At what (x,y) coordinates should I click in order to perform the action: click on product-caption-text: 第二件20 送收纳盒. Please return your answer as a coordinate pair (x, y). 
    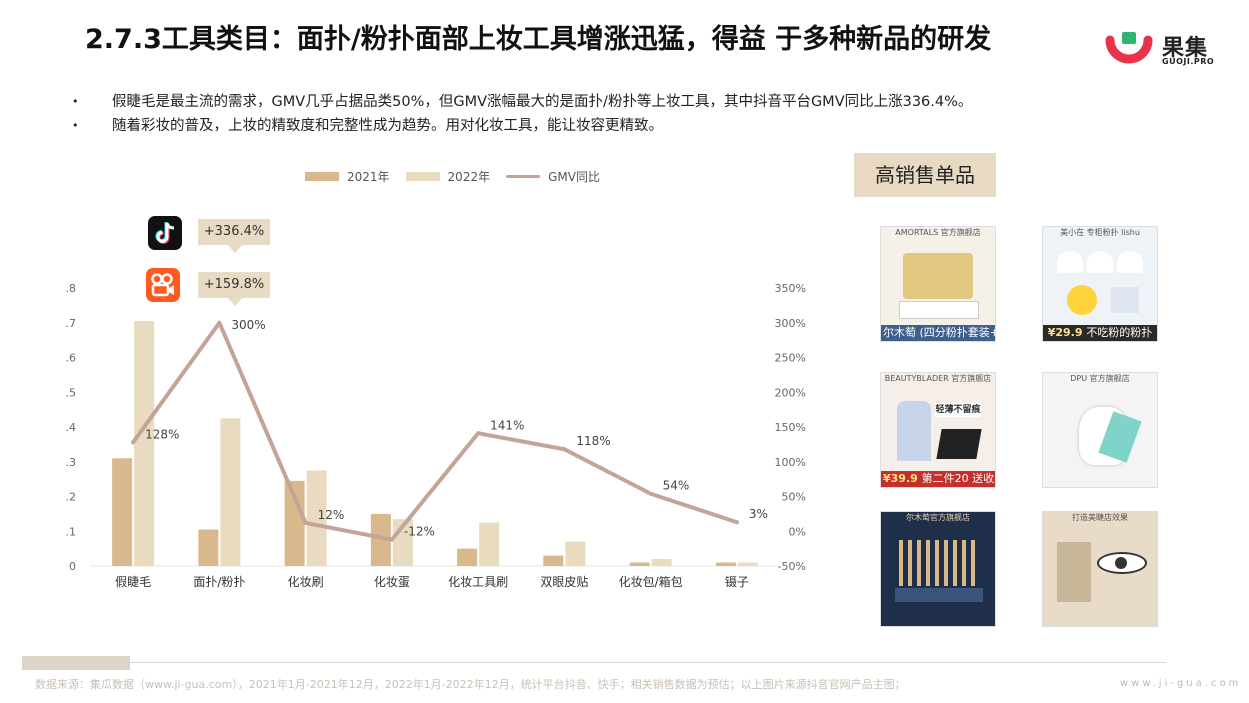
    Looking at the image, I should click on (958, 478).